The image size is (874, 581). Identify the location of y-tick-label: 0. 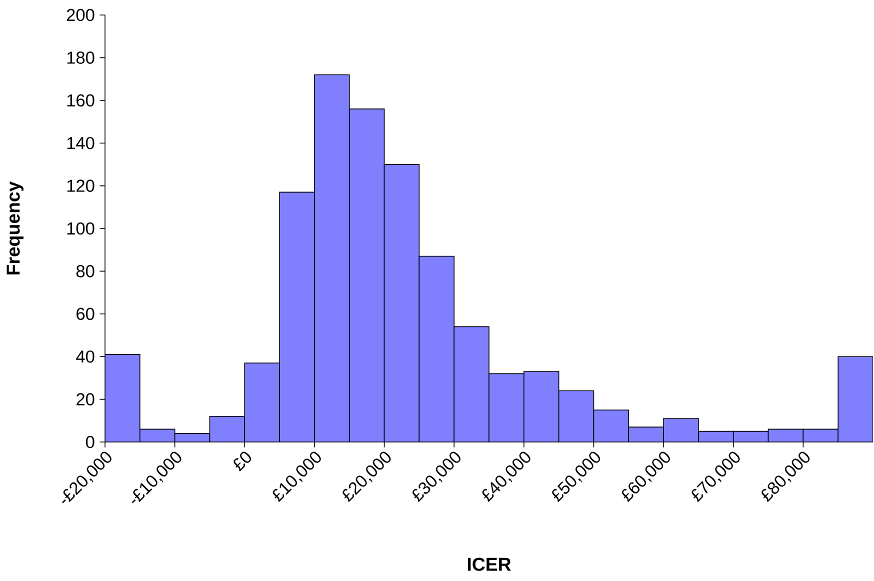
(90, 442).